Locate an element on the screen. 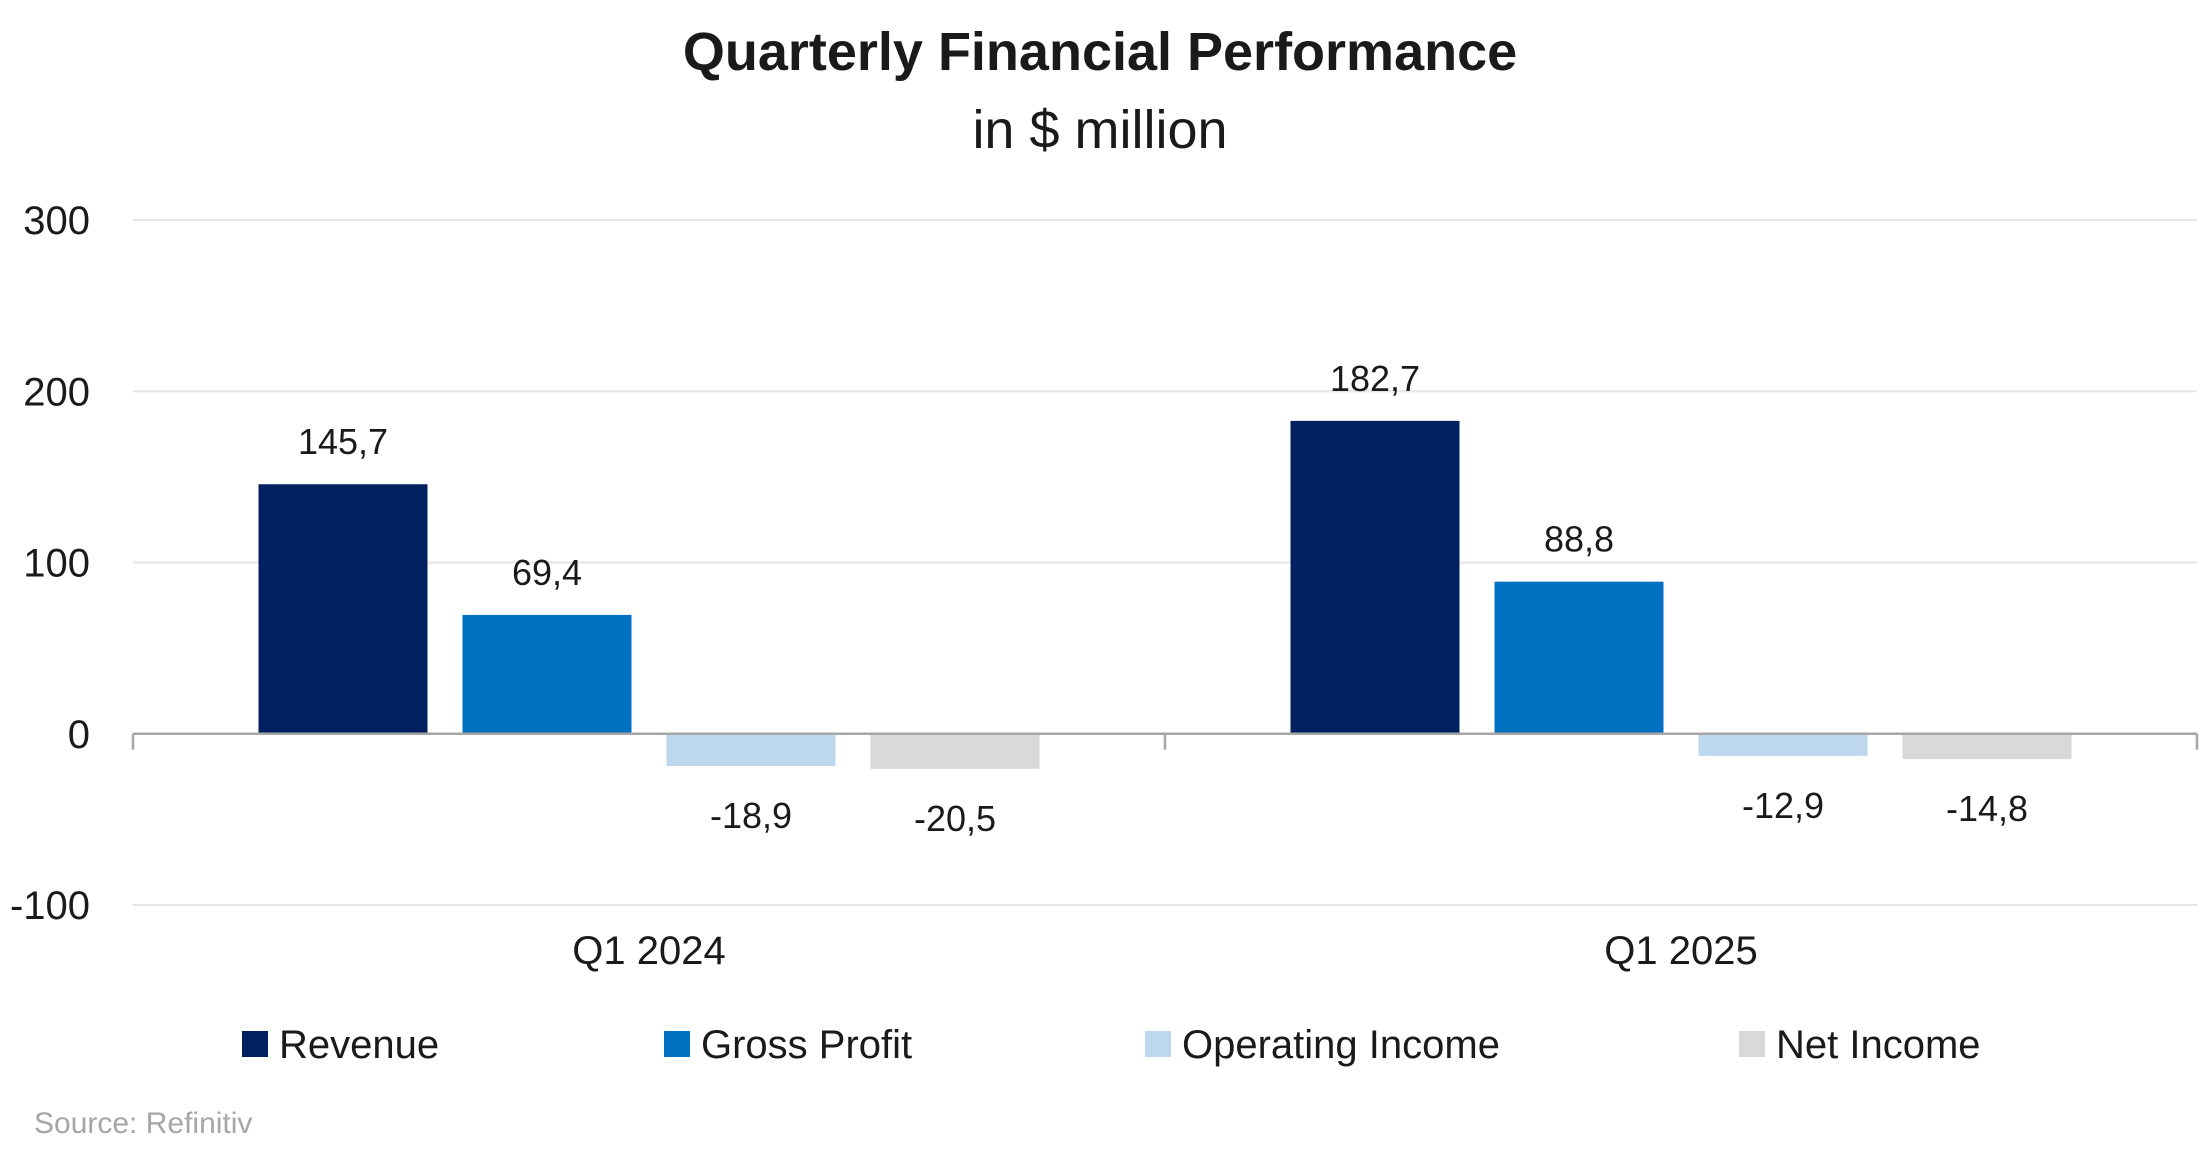 This screenshot has width=2201, height=1165. y-tick-label: 200 is located at coordinates (56, 392).